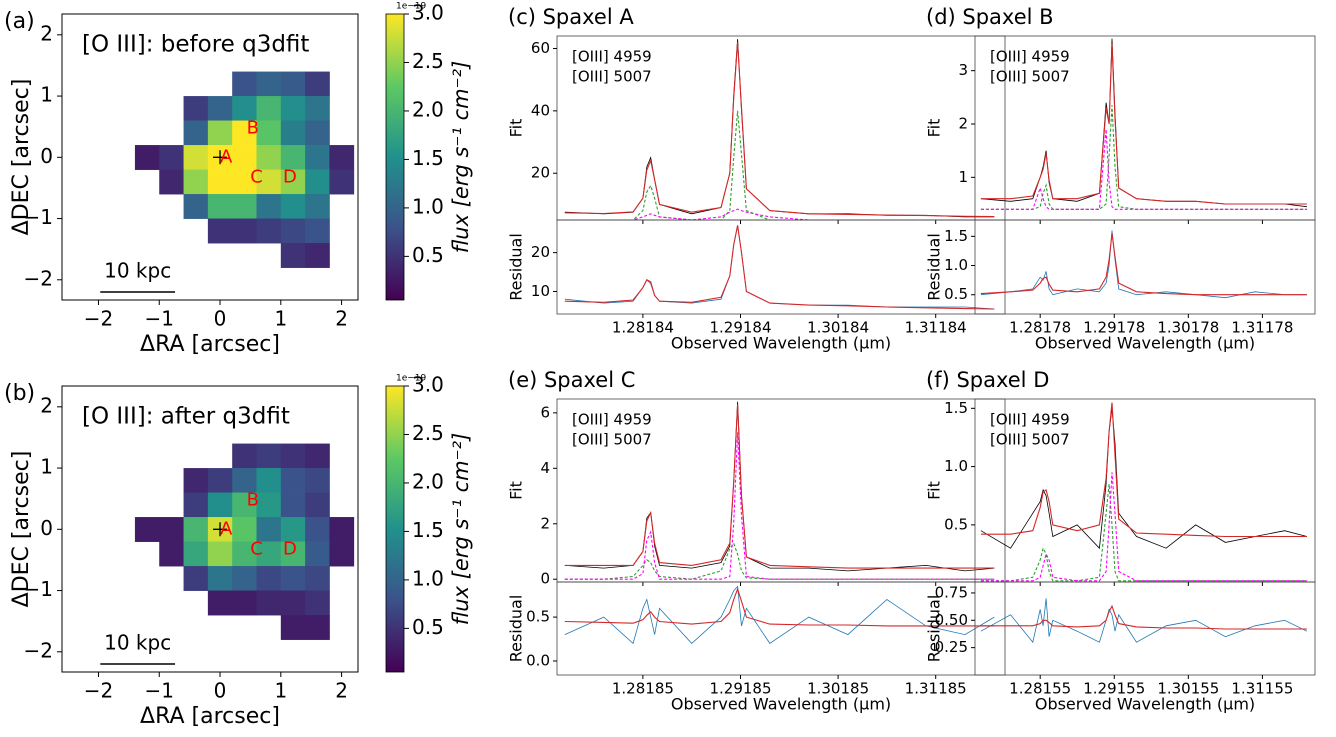 The height and width of the screenshot is (737, 1336). I want to click on x-tick-label: 1.29155, so click(1114, 689).